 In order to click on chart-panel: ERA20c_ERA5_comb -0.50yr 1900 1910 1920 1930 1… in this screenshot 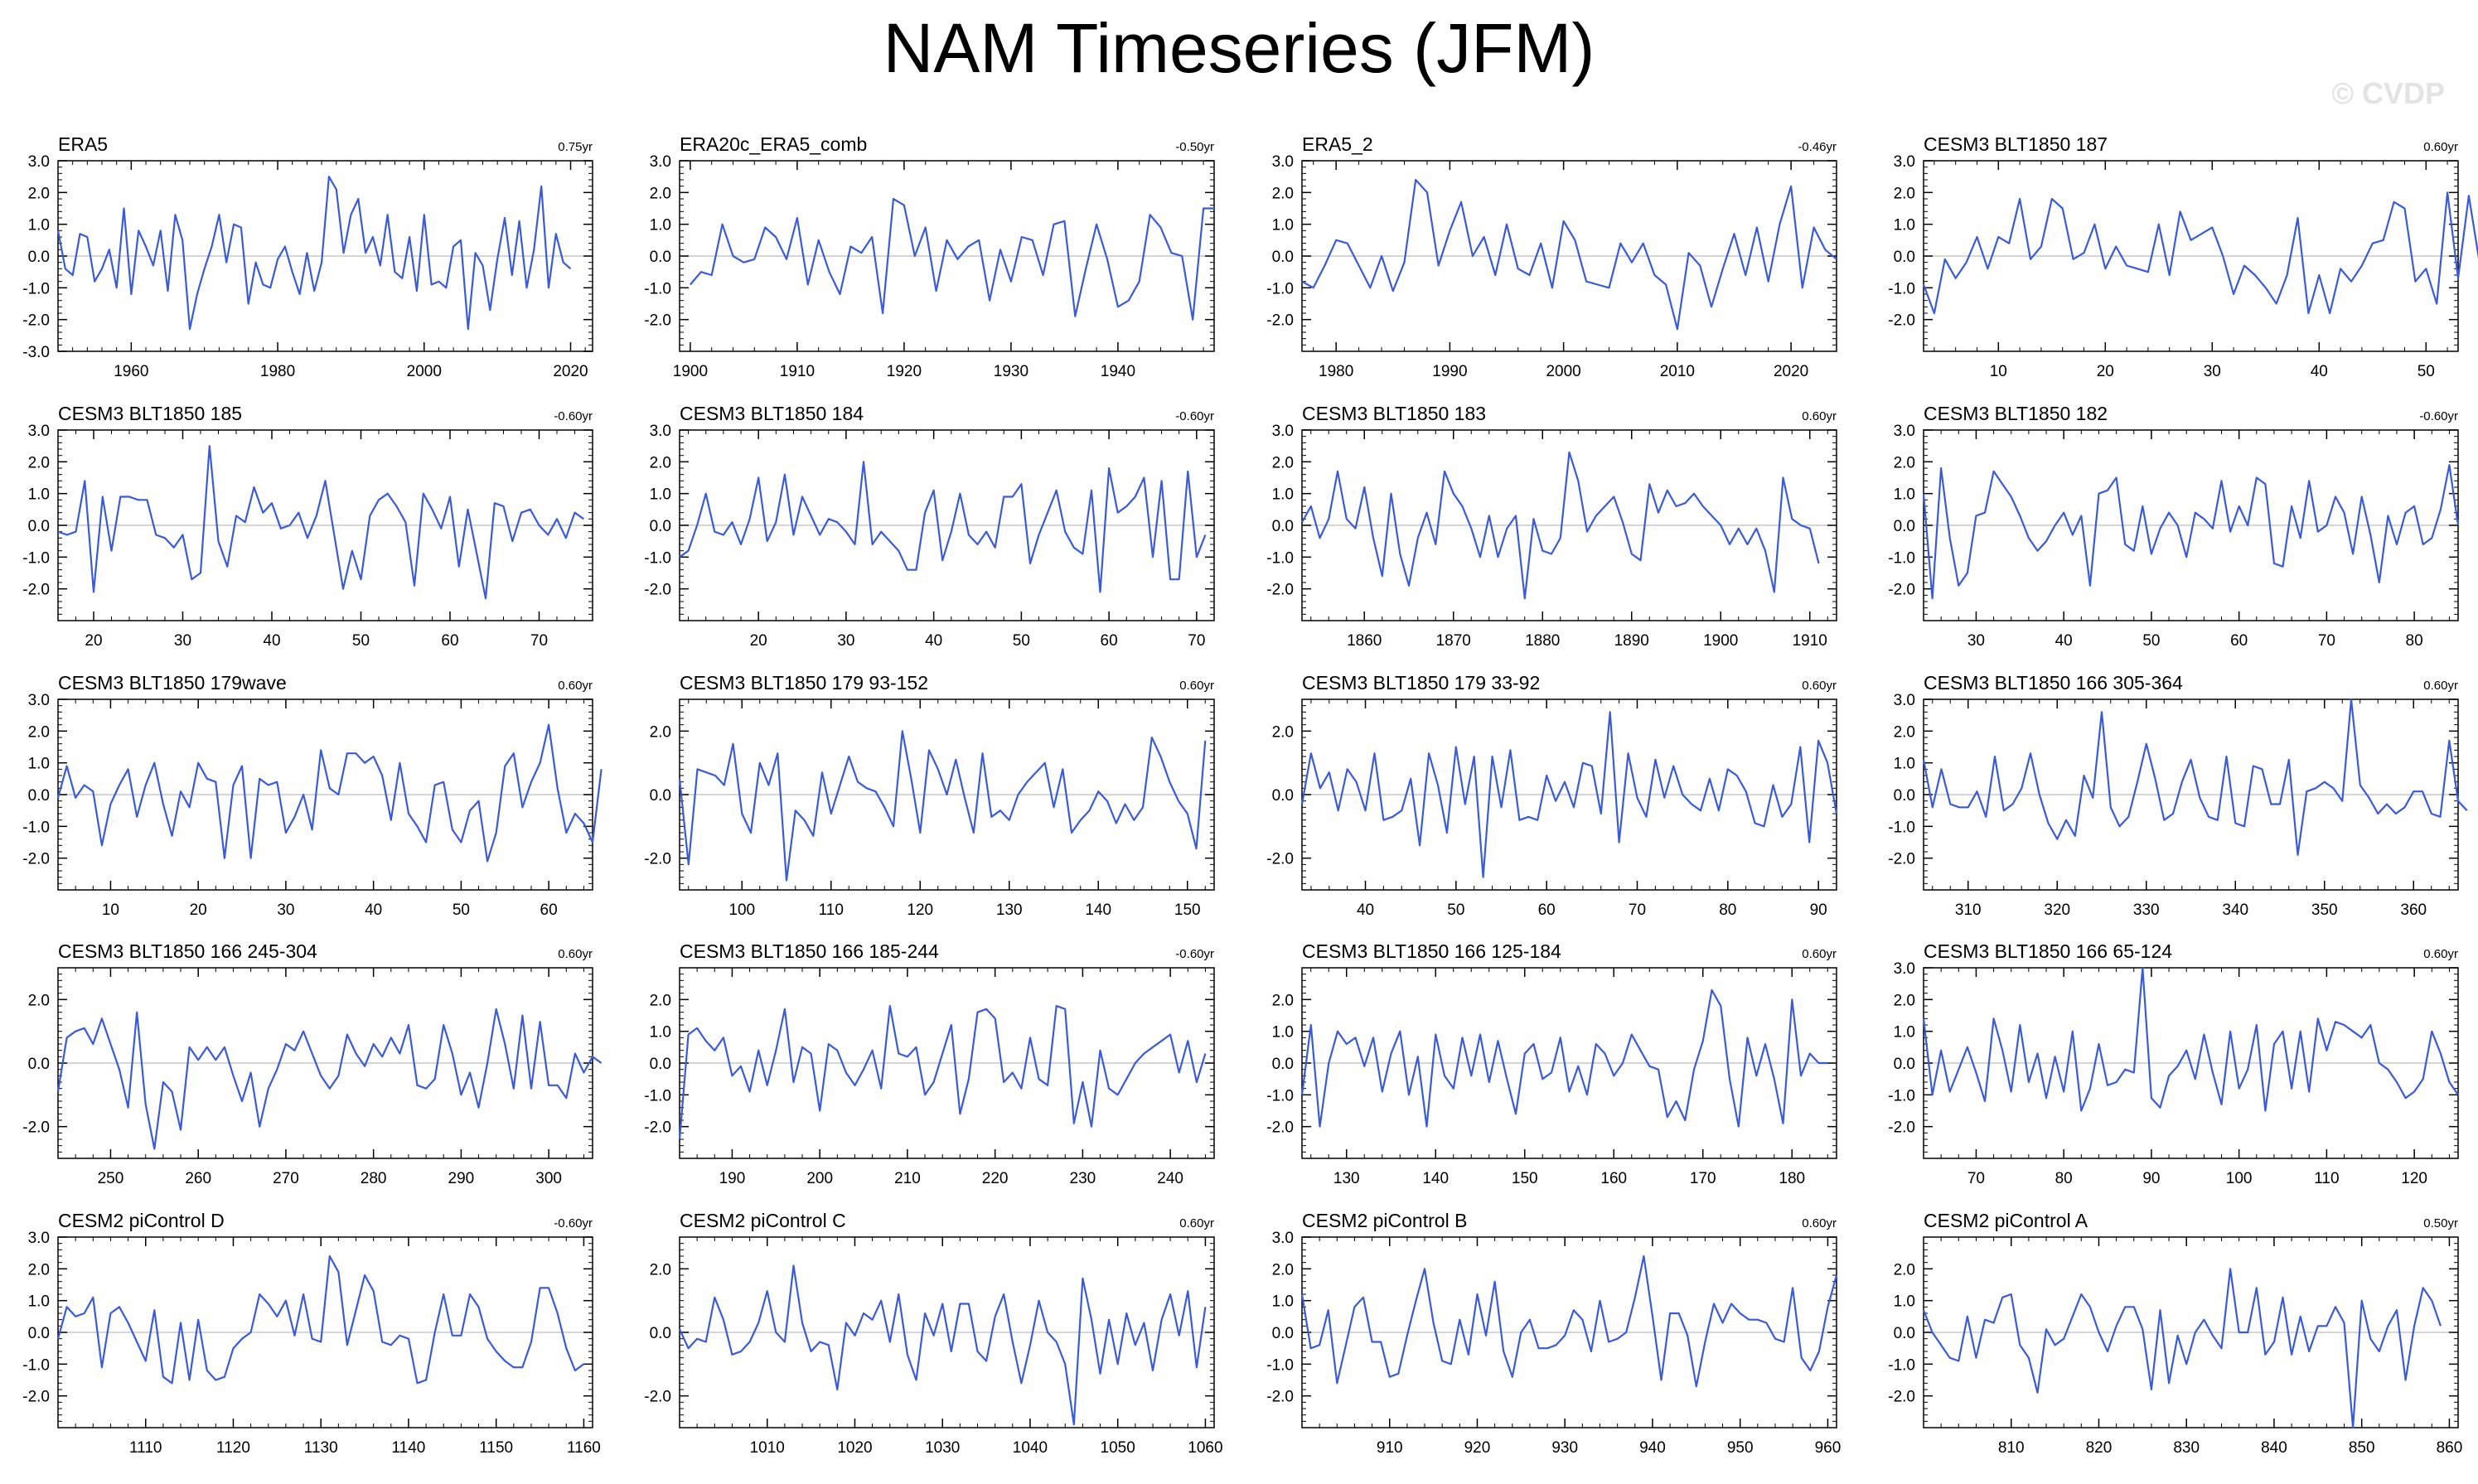, I will do `click(929, 256)`.